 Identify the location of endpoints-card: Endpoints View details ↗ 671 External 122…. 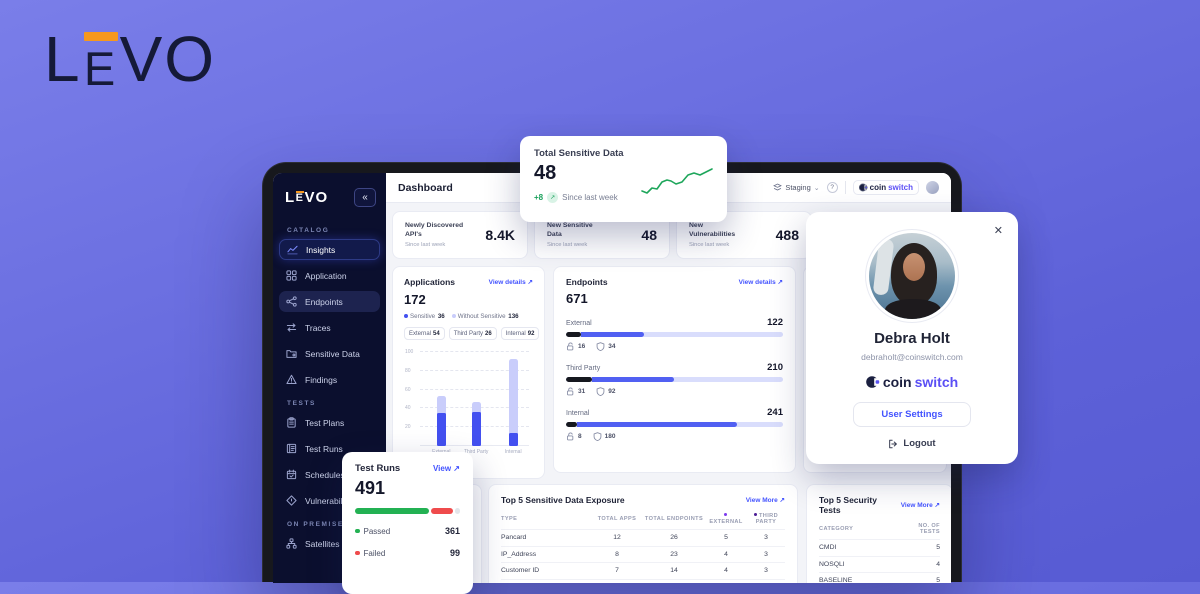
(674, 369).